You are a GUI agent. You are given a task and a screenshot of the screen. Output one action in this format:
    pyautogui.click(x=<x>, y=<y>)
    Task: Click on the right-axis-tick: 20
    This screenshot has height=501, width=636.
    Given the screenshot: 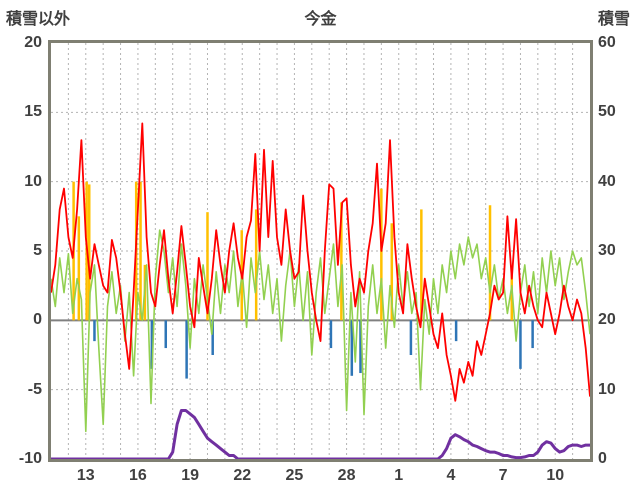 What is the action you would take?
    pyautogui.click(x=607, y=320)
    